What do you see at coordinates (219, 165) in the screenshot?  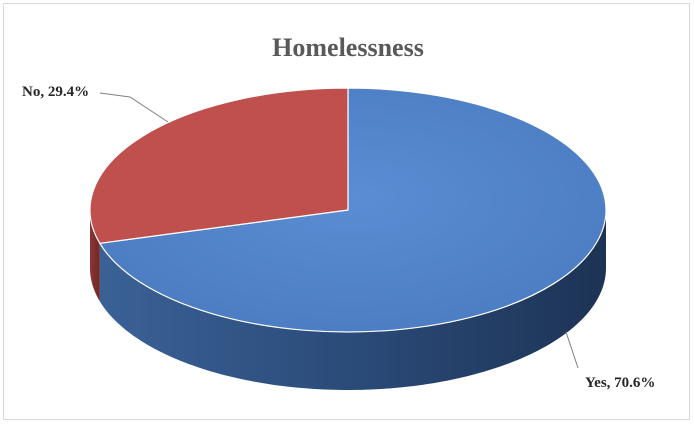 I see `pie-slice-no` at bounding box center [219, 165].